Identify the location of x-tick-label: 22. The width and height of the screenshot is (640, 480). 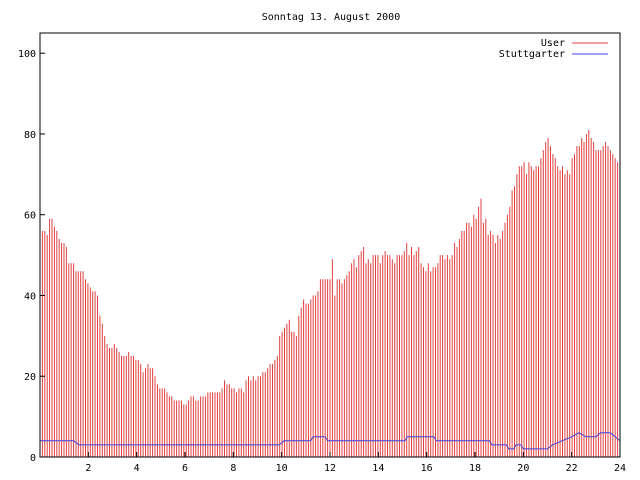
(572, 468).